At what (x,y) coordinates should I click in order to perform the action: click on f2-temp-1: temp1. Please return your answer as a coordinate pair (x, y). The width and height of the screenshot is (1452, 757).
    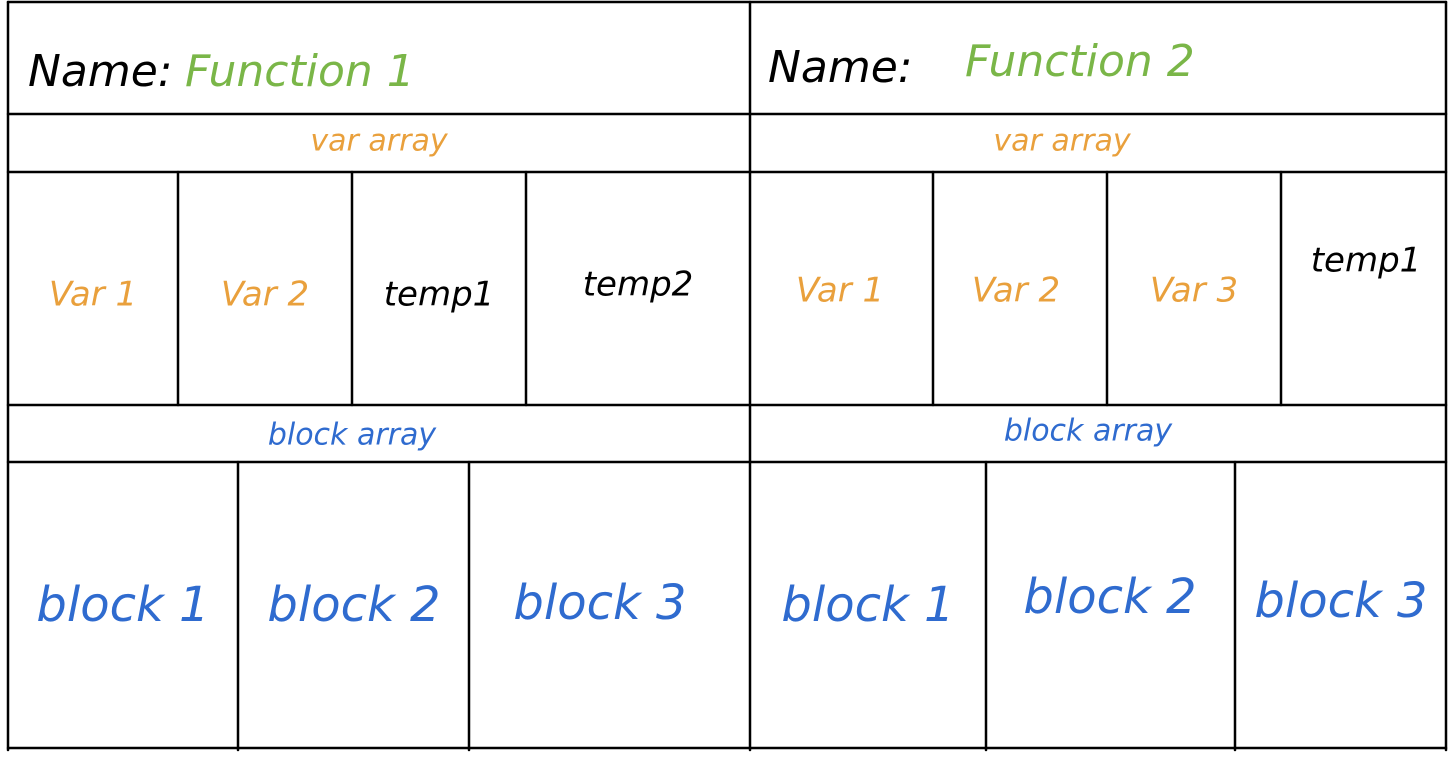
    Looking at the image, I should click on (1366, 261).